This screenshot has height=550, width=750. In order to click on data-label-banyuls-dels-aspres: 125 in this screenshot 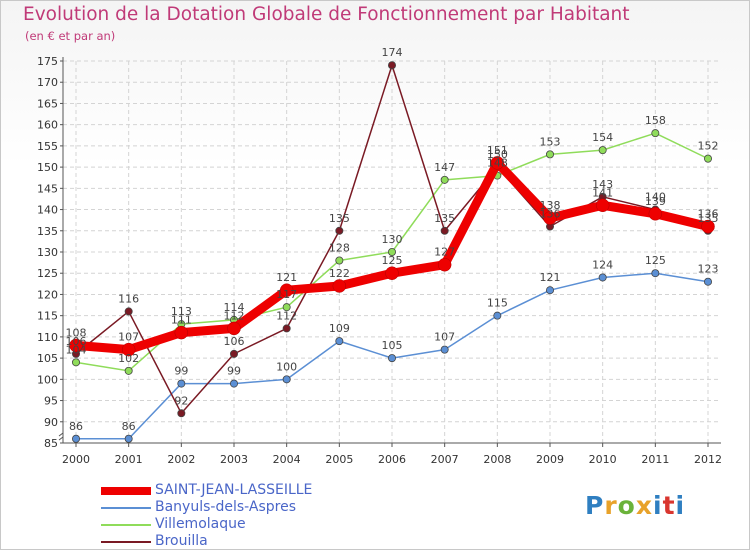, I will do `click(655, 260)`.